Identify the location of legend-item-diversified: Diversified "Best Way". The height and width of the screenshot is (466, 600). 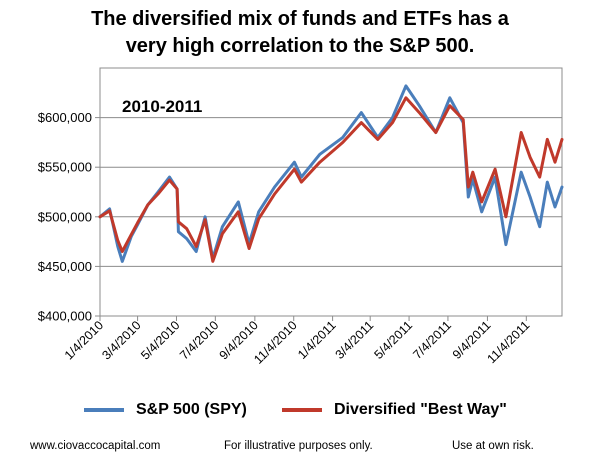
(394, 410).